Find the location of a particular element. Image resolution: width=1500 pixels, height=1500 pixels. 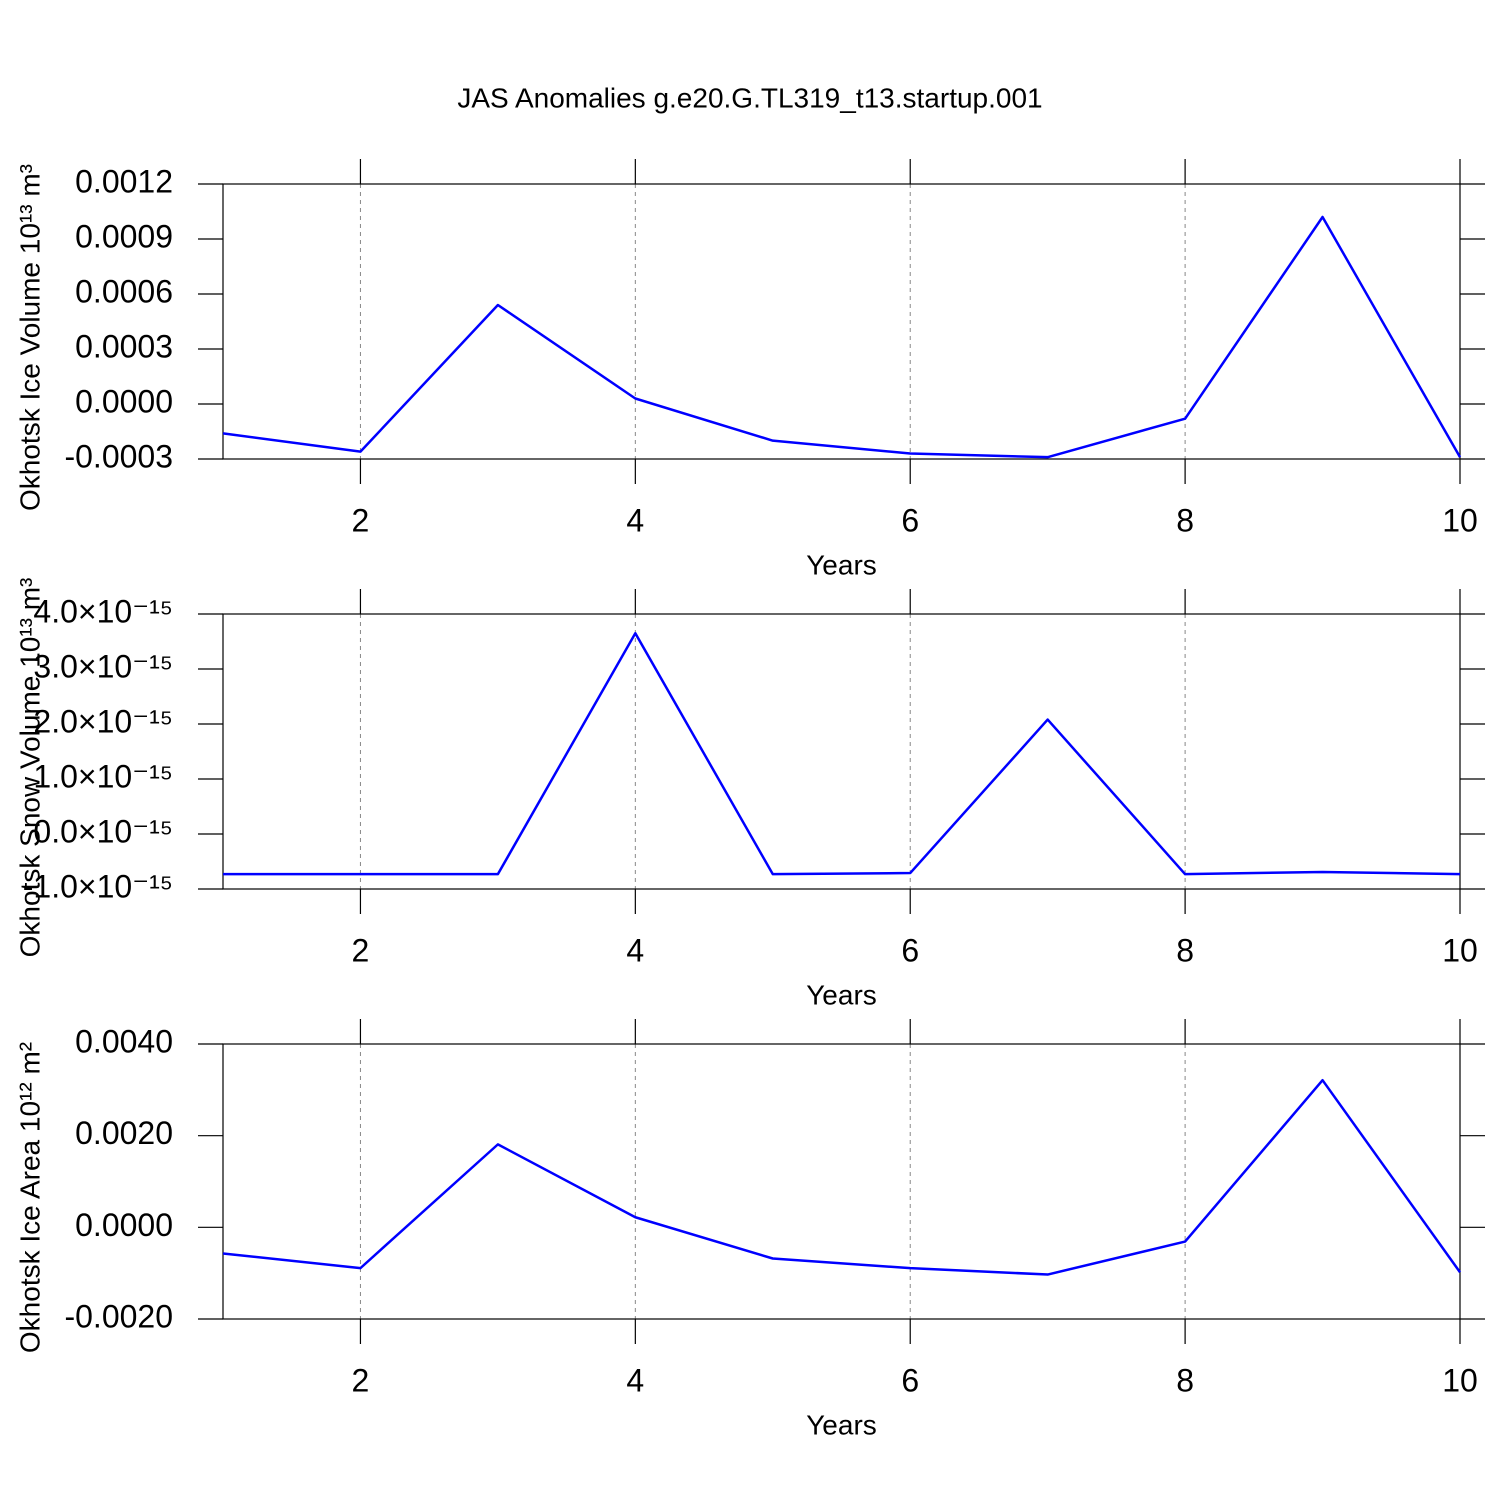

y-tick-label: -0.0020 is located at coordinates (118, 1316).